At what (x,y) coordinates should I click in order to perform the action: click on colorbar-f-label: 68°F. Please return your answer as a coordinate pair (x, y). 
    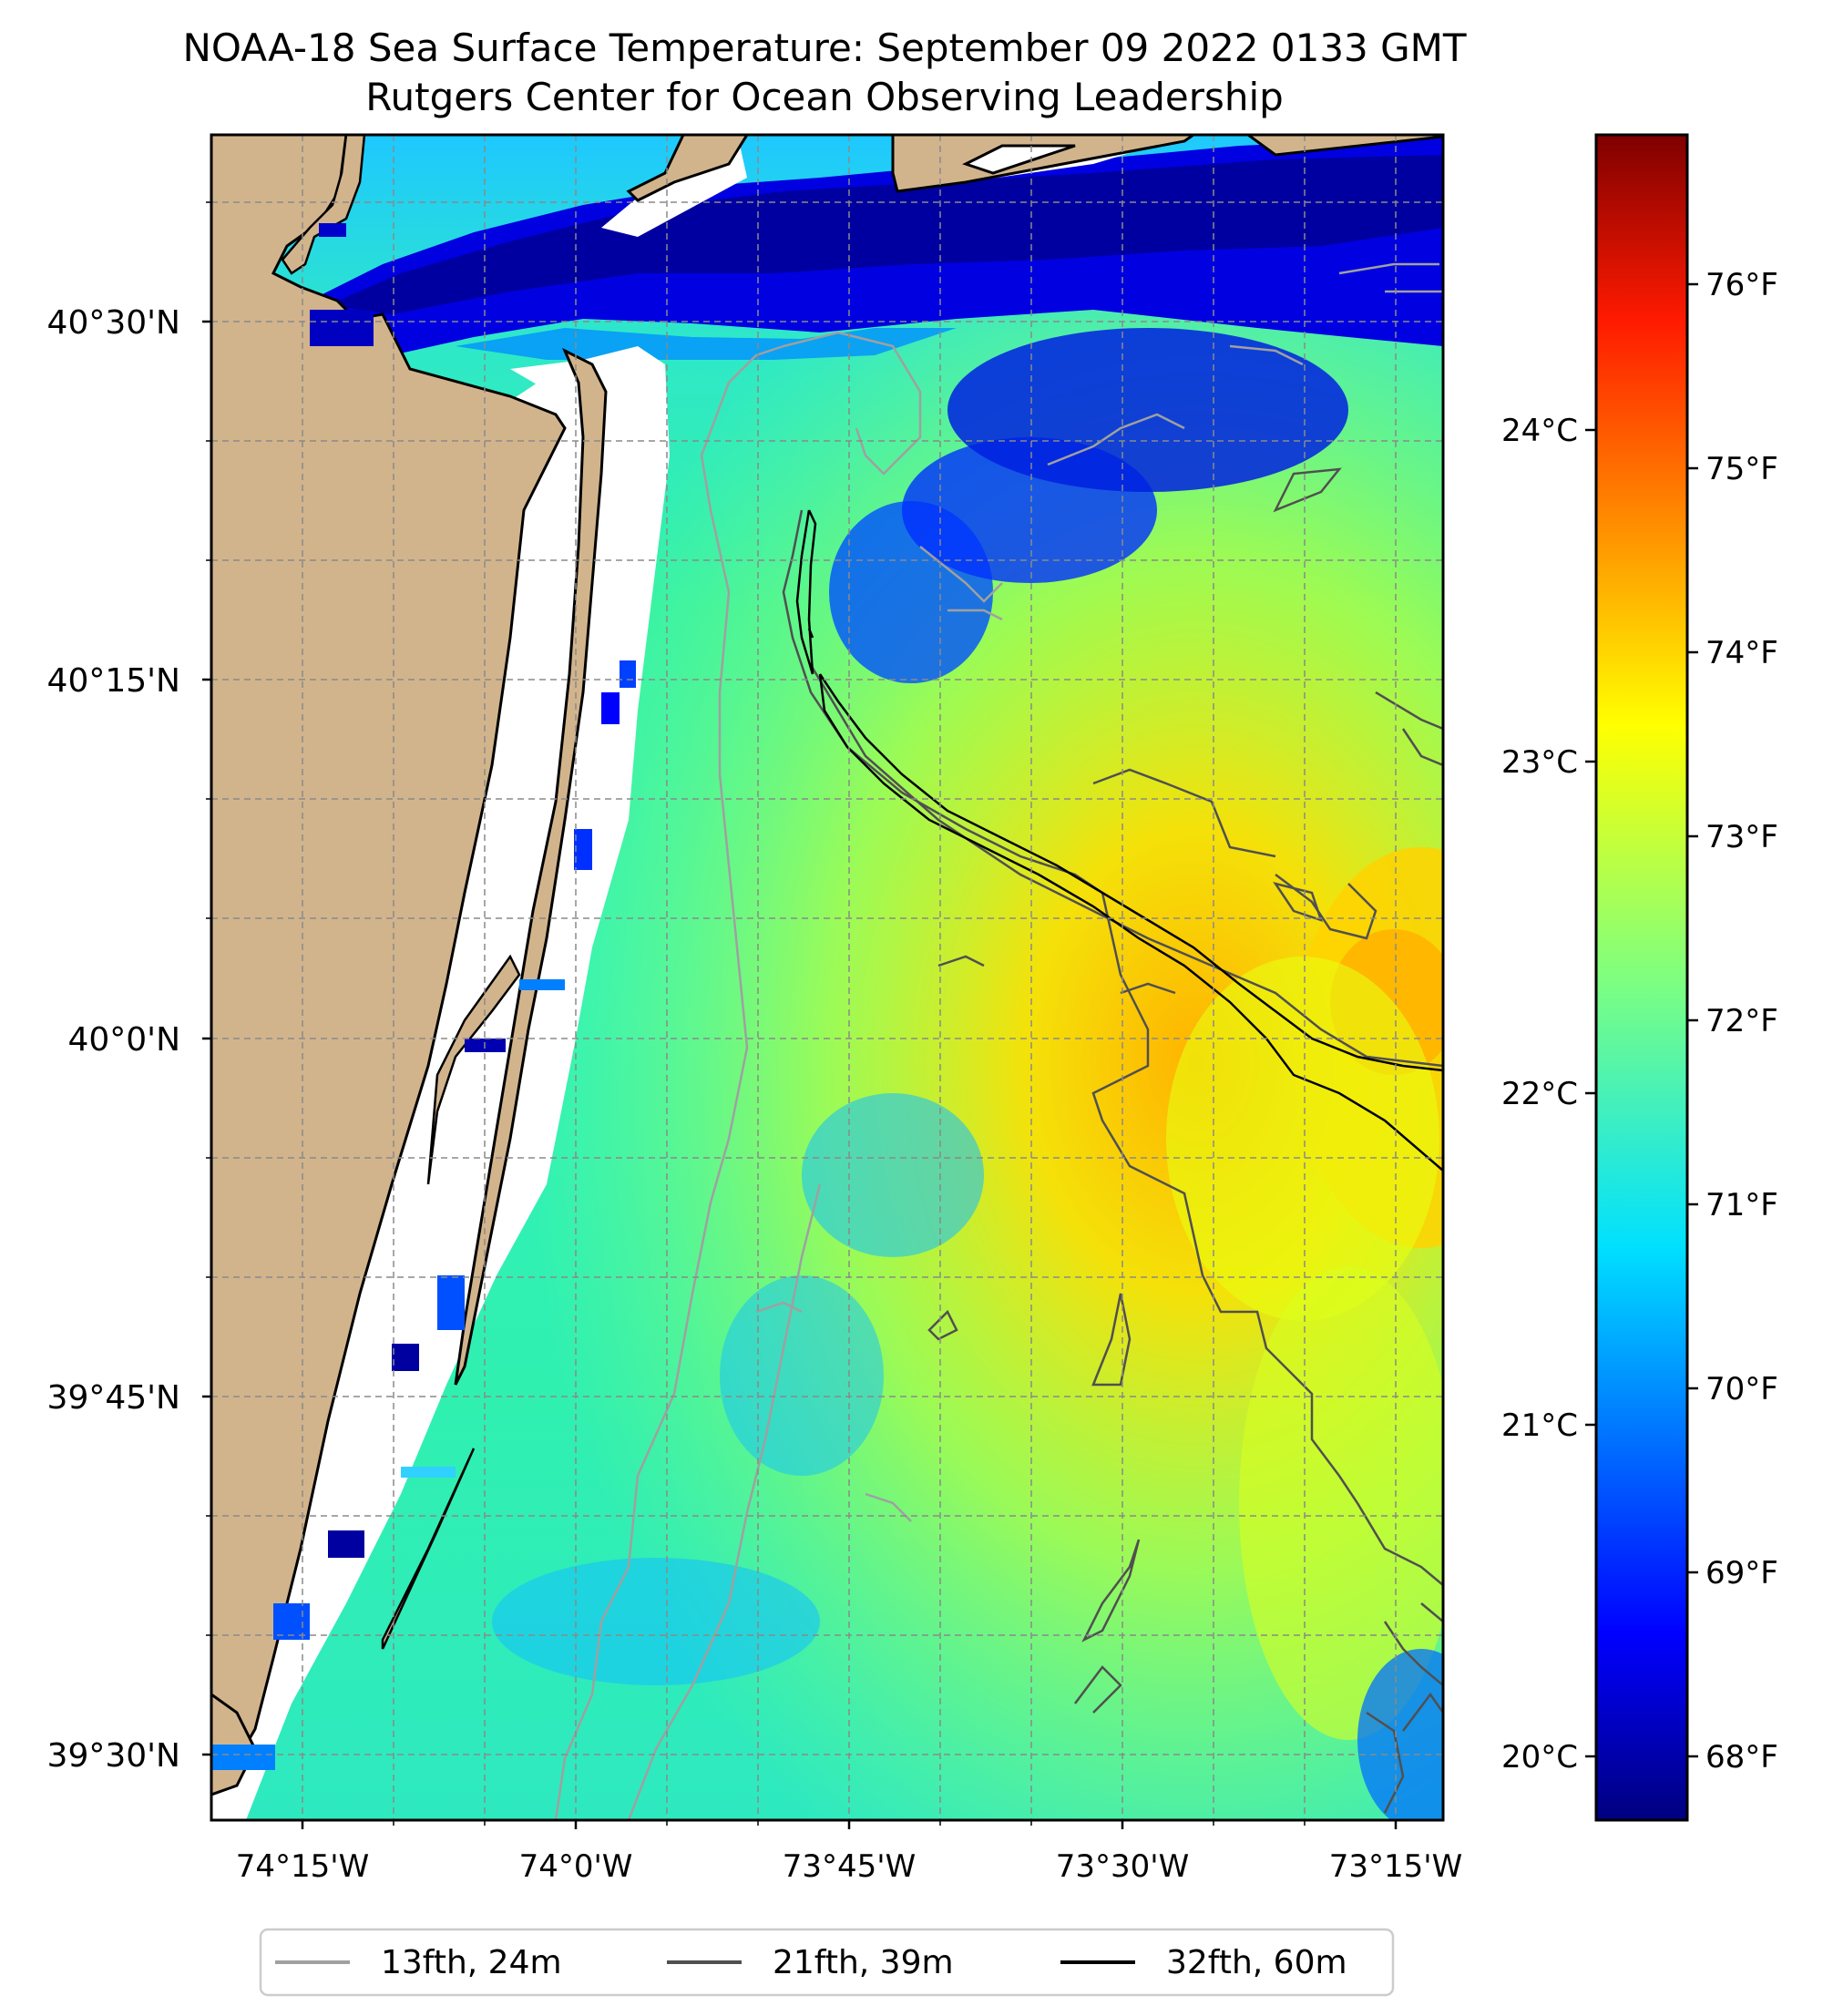
    Looking at the image, I should click on (1741, 1757).